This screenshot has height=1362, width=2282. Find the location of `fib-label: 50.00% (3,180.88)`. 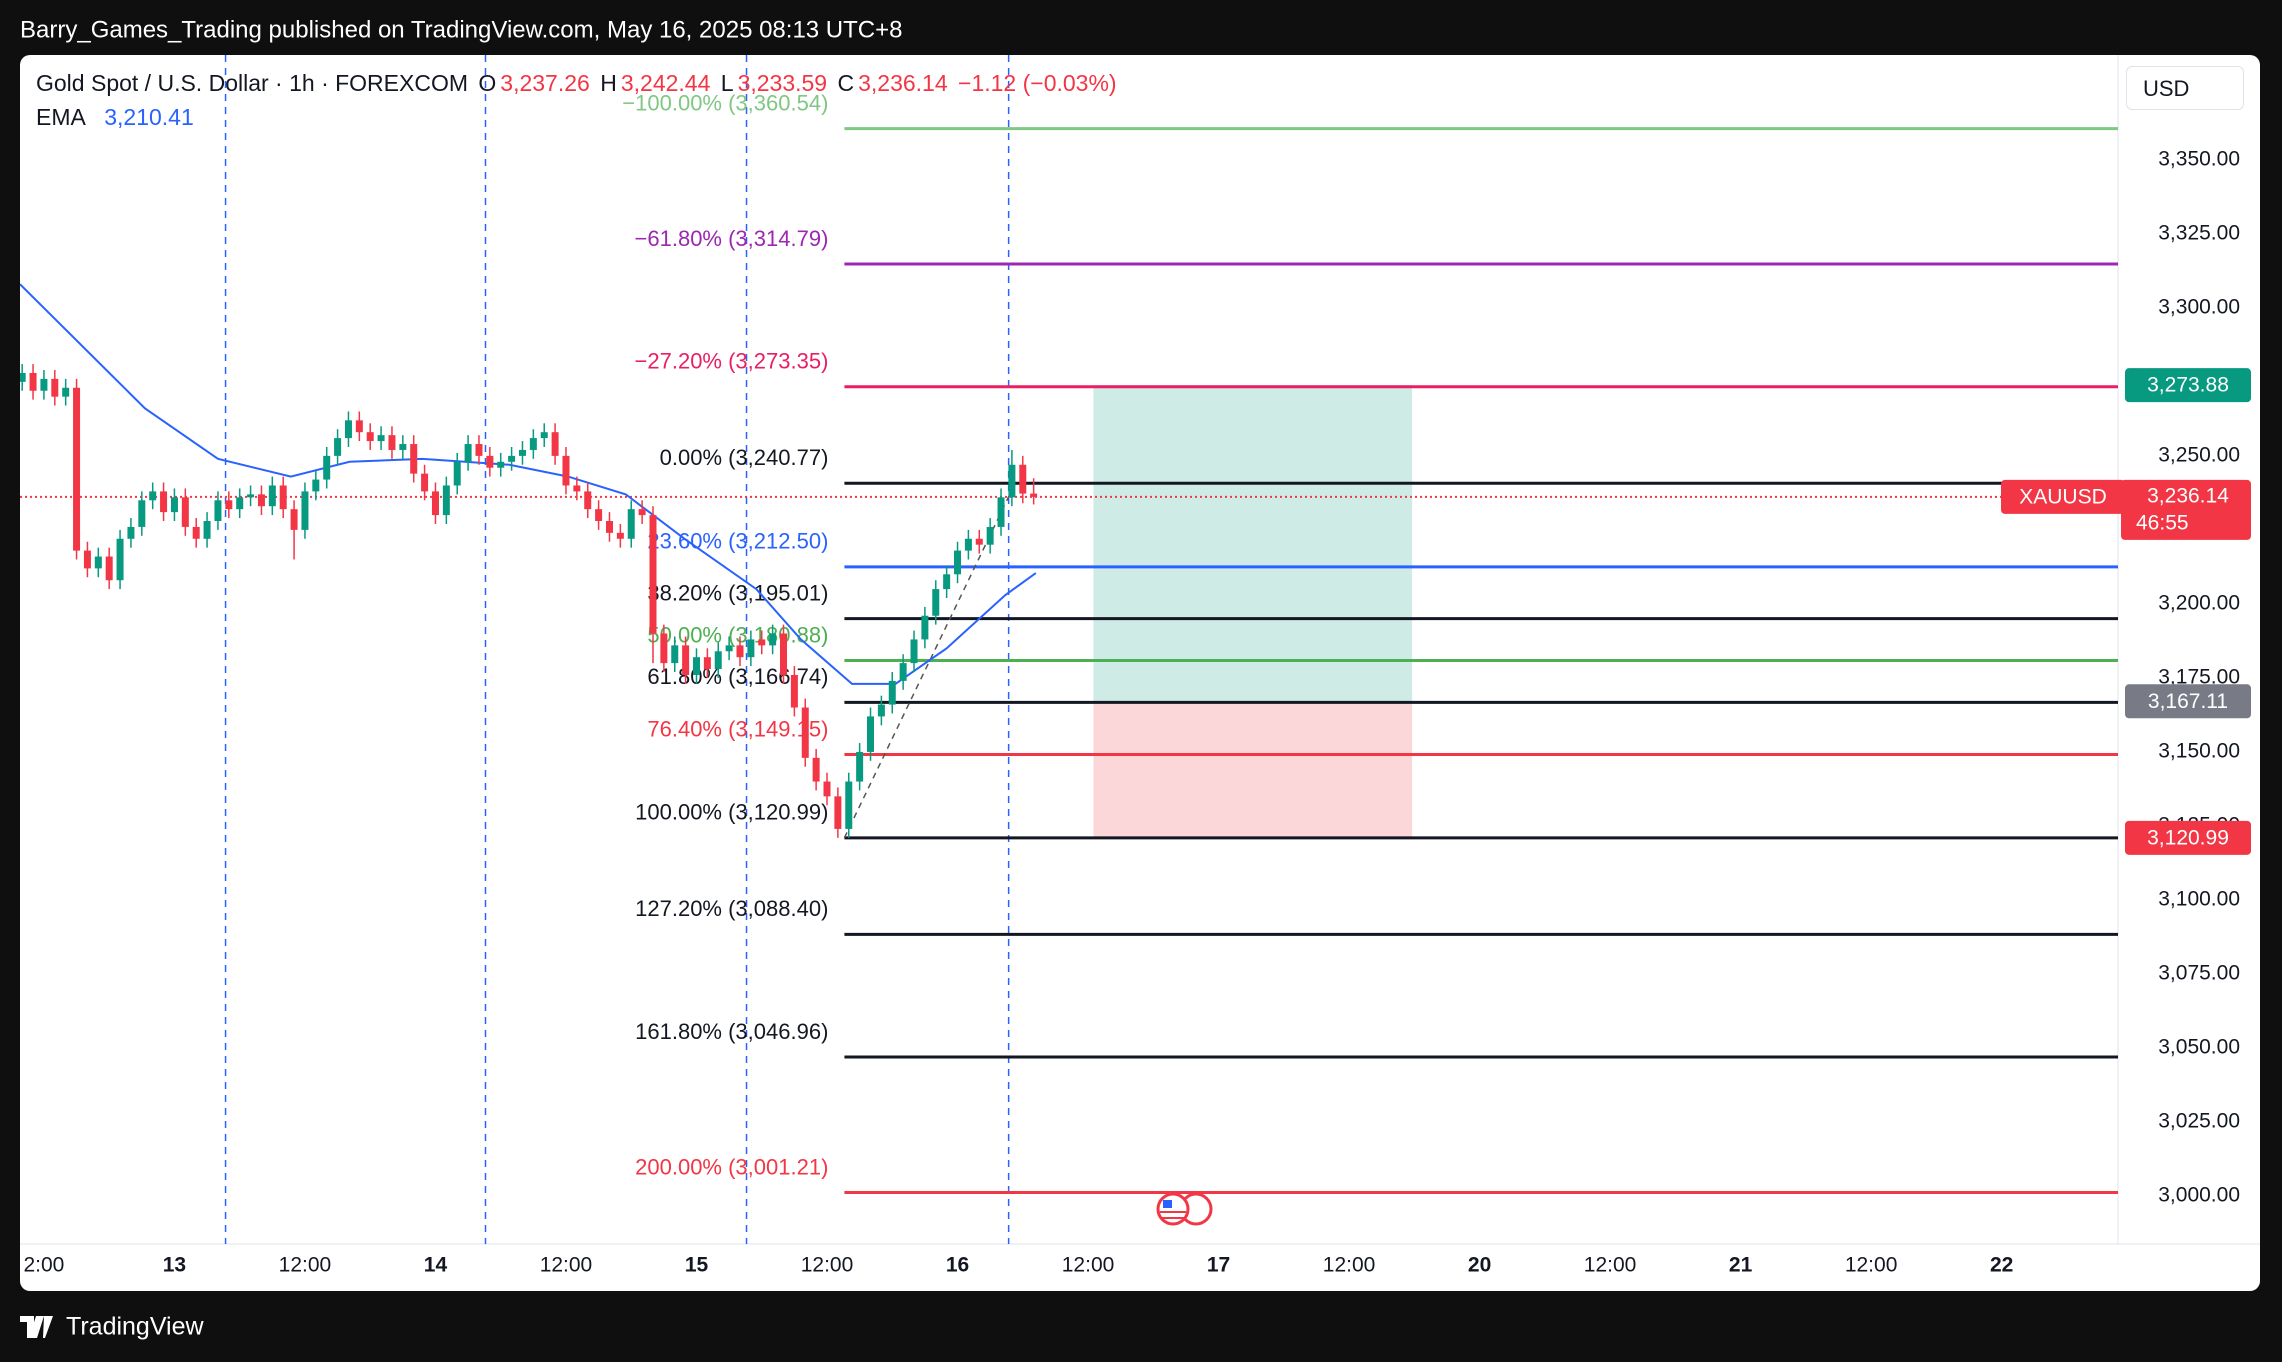

fib-label: 50.00% (3,180.88) is located at coordinates (737, 634).